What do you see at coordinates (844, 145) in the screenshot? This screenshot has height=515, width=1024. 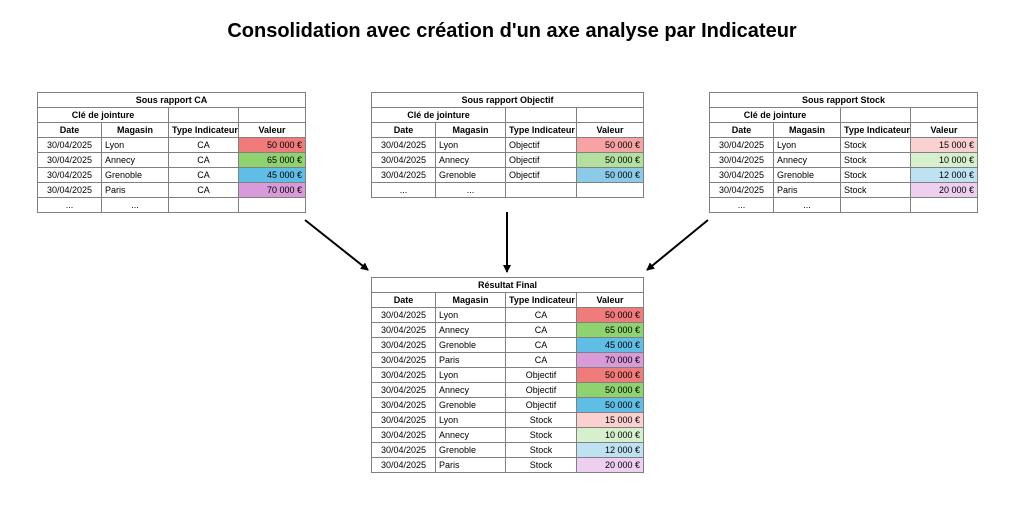 I see `table-row: 30/04/2025 Lyon Stock 15 000 €` at bounding box center [844, 145].